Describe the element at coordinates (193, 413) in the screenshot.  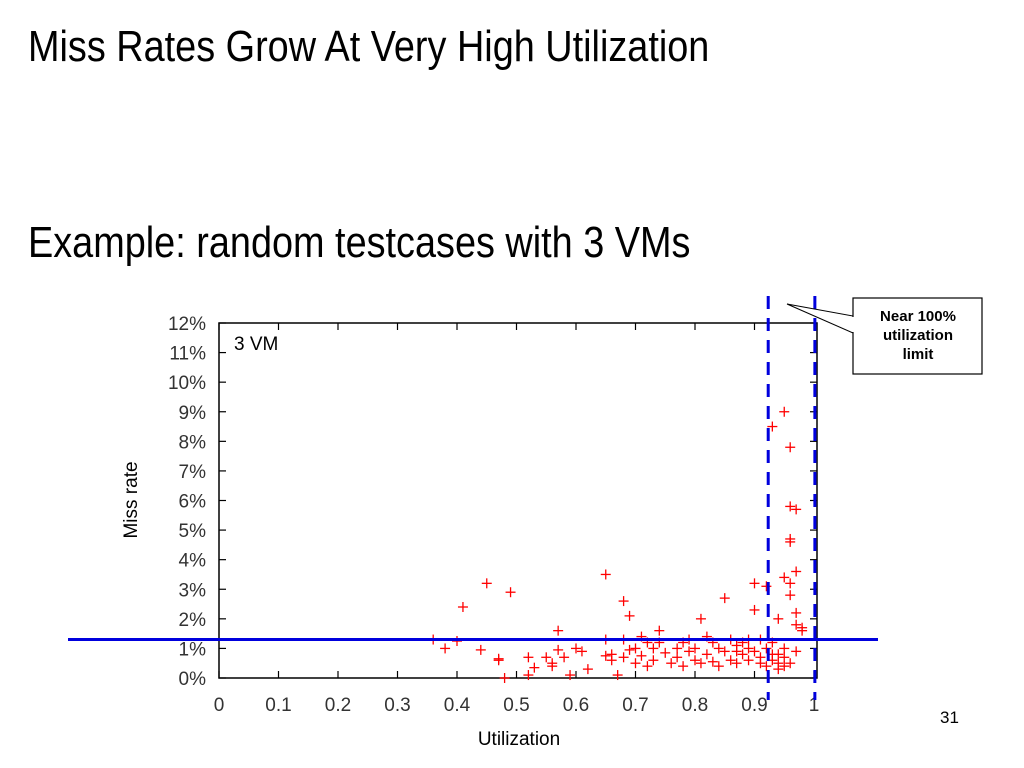
I see `y-tick-label: 9%` at that location.